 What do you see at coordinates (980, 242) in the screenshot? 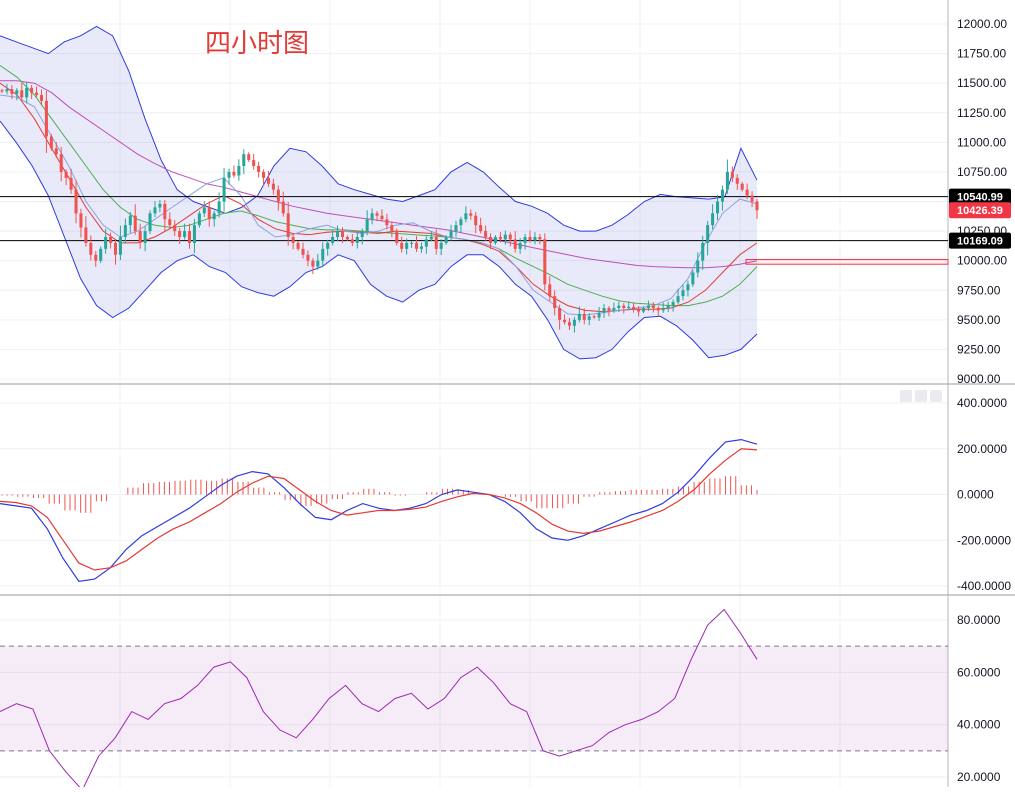
I see `price-label-text: 10169.09` at bounding box center [980, 242].